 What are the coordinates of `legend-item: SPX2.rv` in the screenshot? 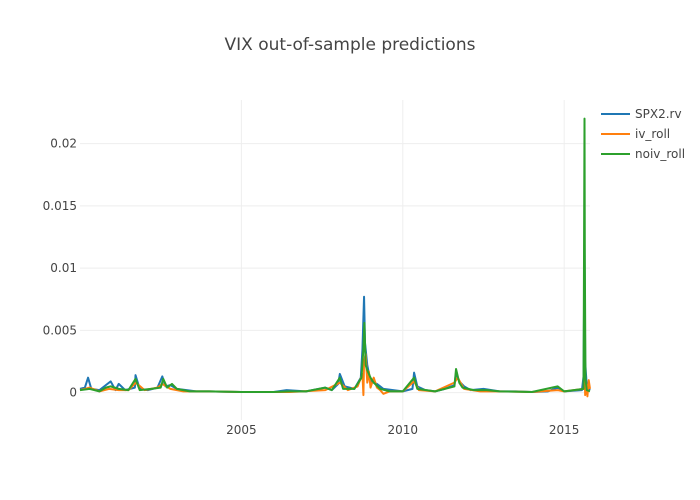 It's located at (641, 114).